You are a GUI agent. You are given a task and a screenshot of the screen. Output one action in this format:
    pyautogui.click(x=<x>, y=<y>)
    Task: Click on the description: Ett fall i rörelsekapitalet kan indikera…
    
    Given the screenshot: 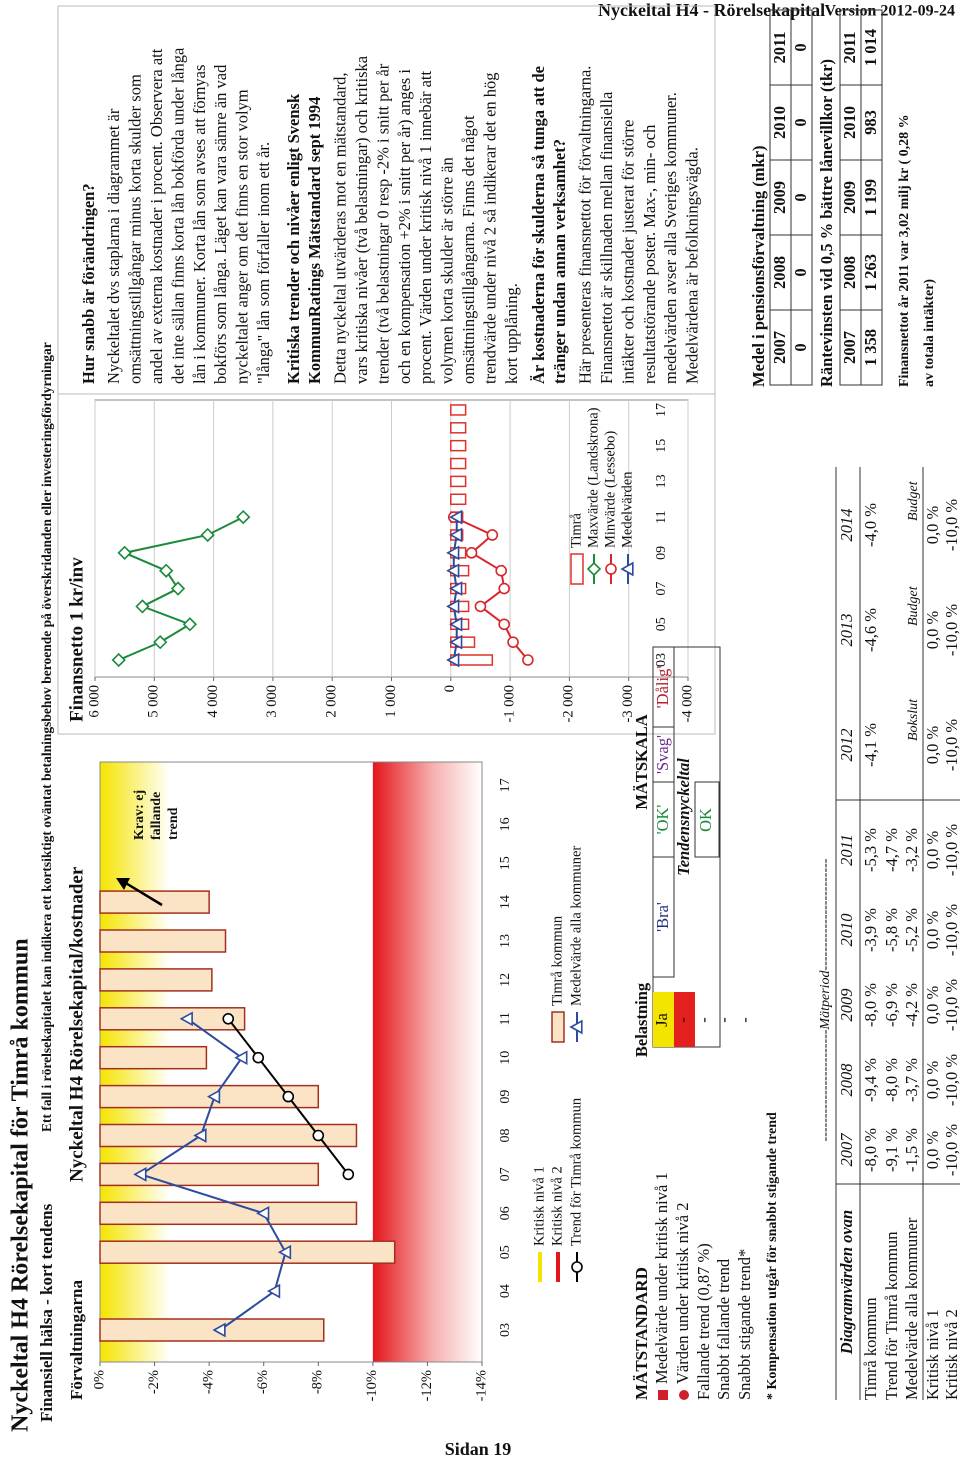 What is the action you would take?
    pyautogui.click(x=46, y=737)
    